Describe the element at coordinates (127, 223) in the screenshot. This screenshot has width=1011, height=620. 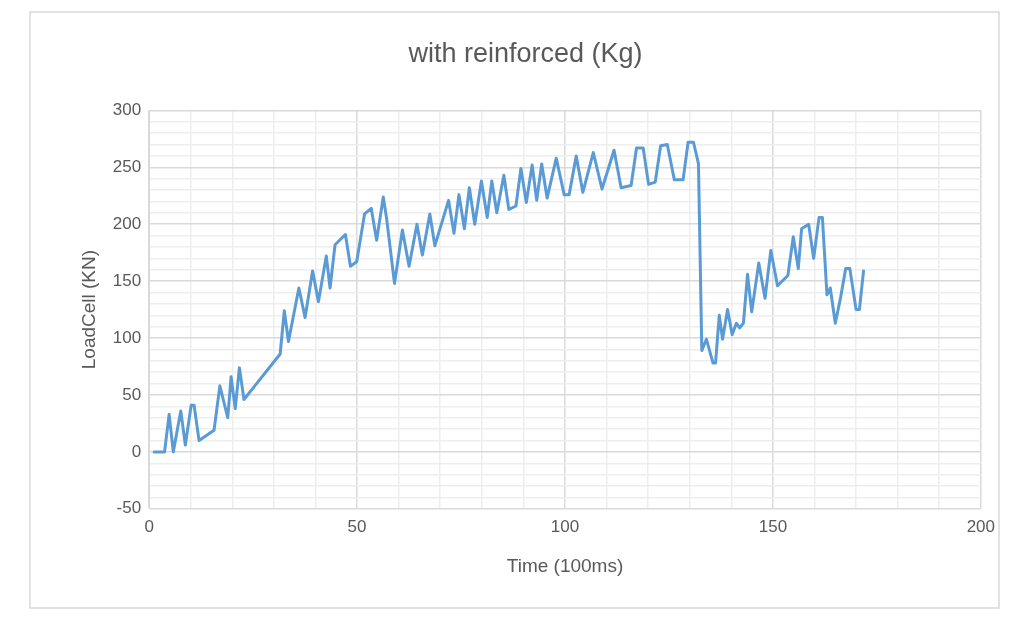
I see `y-tick-label: 200` at that location.